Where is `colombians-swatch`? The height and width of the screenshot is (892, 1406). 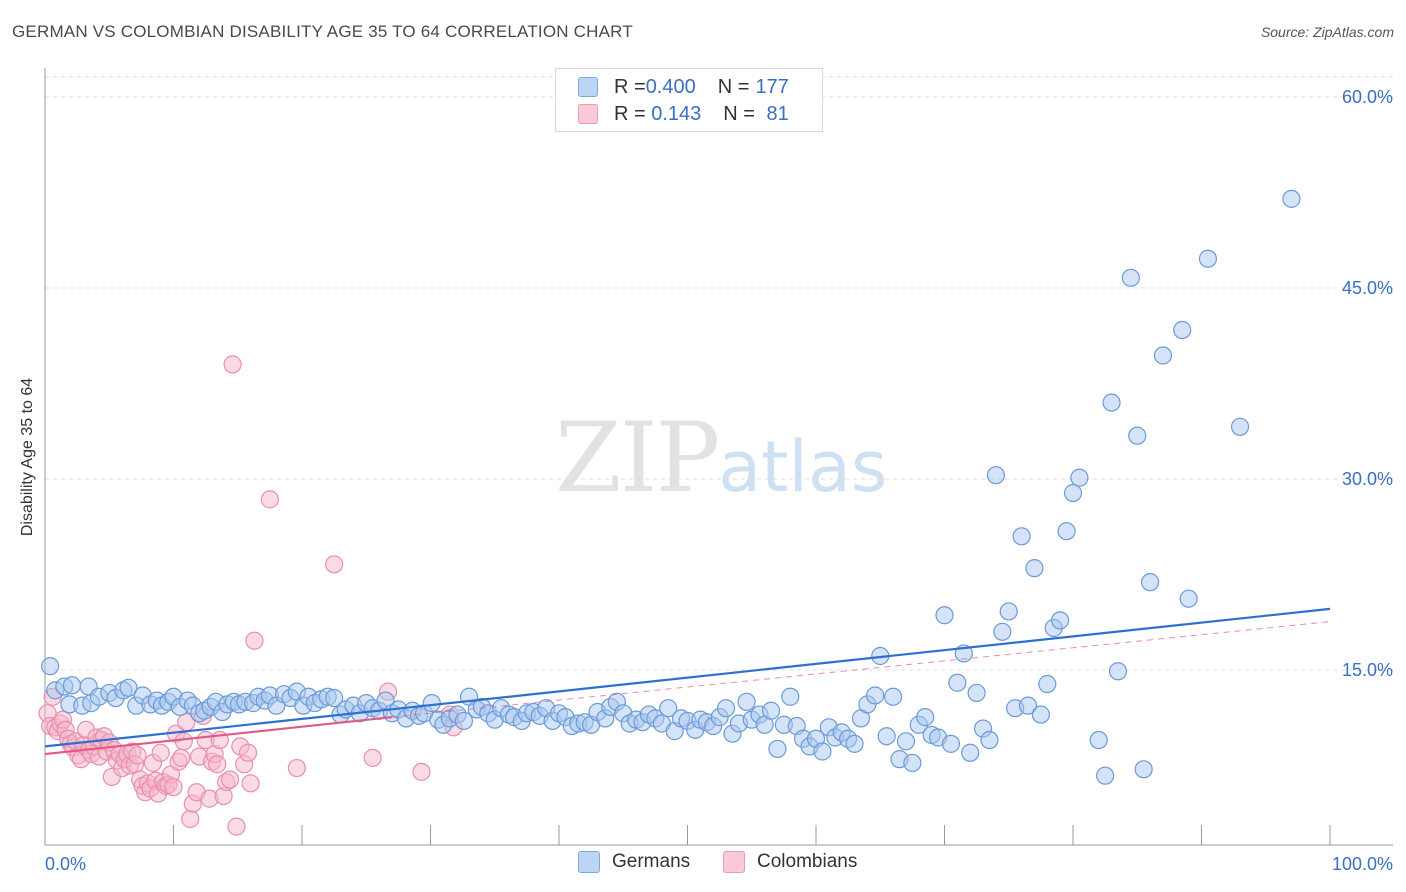 colombians-swatch is located at coordinates (734, 862).